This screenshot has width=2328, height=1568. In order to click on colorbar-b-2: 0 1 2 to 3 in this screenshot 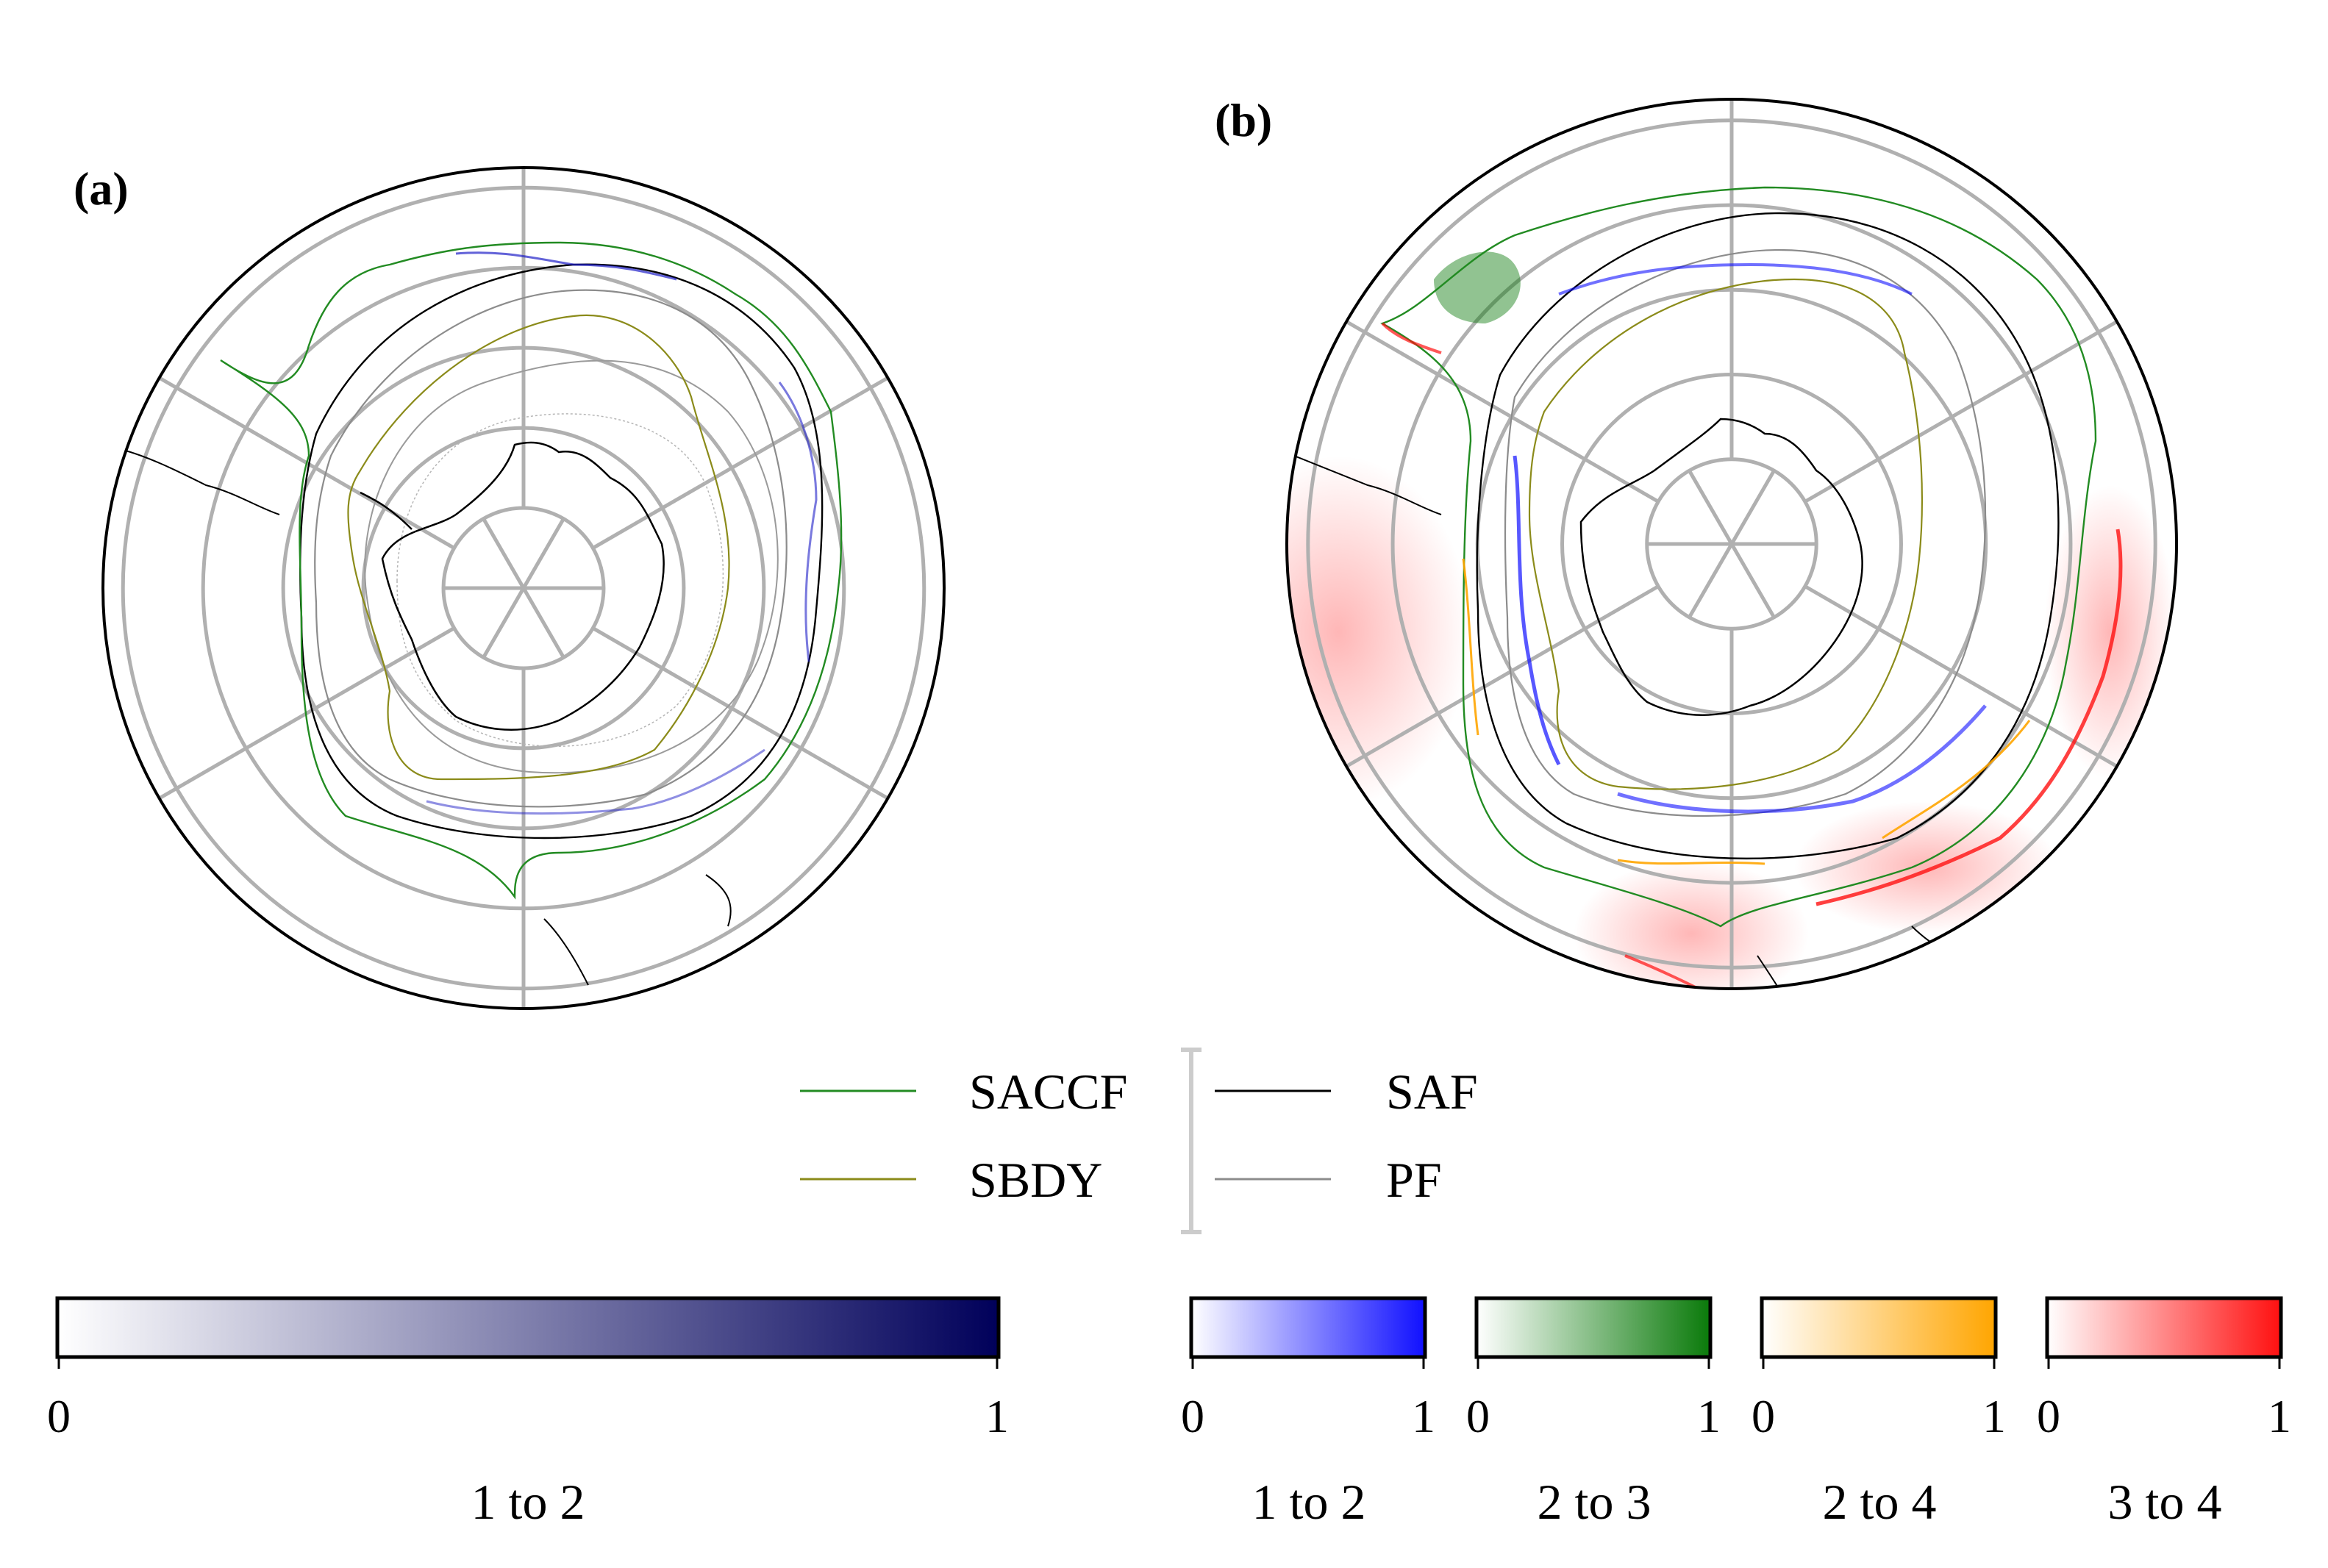, I will do `click(1593, 1413)`.